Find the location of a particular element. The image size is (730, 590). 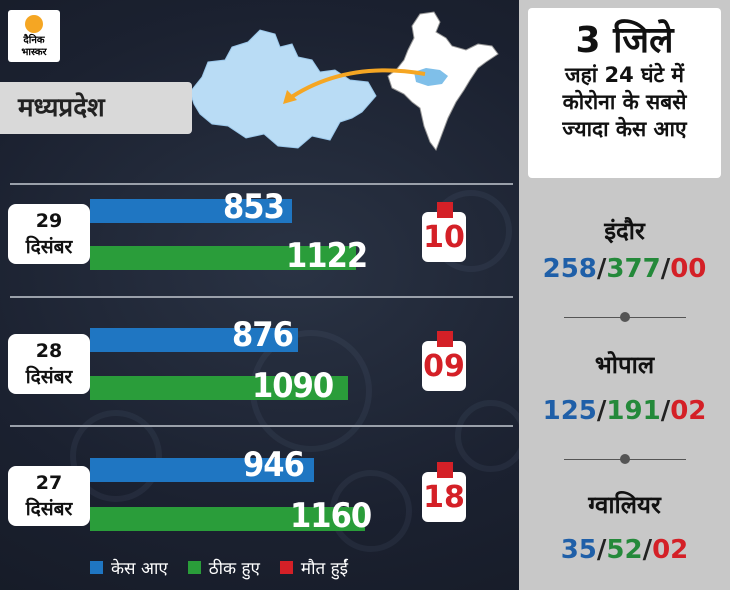

madhya-pradesh-map is located at coordinates (283, 89).